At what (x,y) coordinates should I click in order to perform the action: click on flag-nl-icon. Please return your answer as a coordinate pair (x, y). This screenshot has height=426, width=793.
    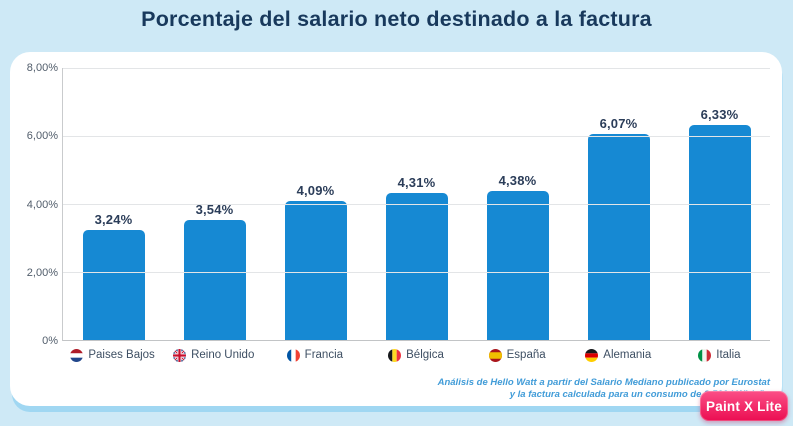
    Looking at the image, I should click on (77, 355).